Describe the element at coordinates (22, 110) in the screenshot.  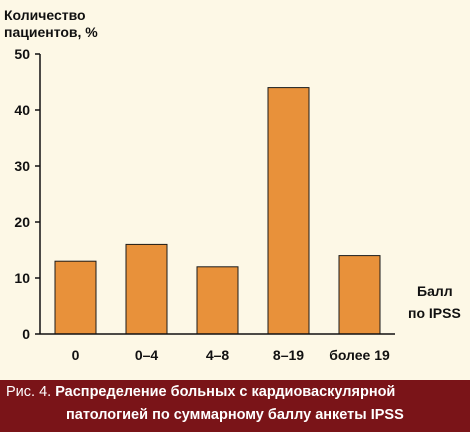
I see `y-tick-label: 40` at that location.